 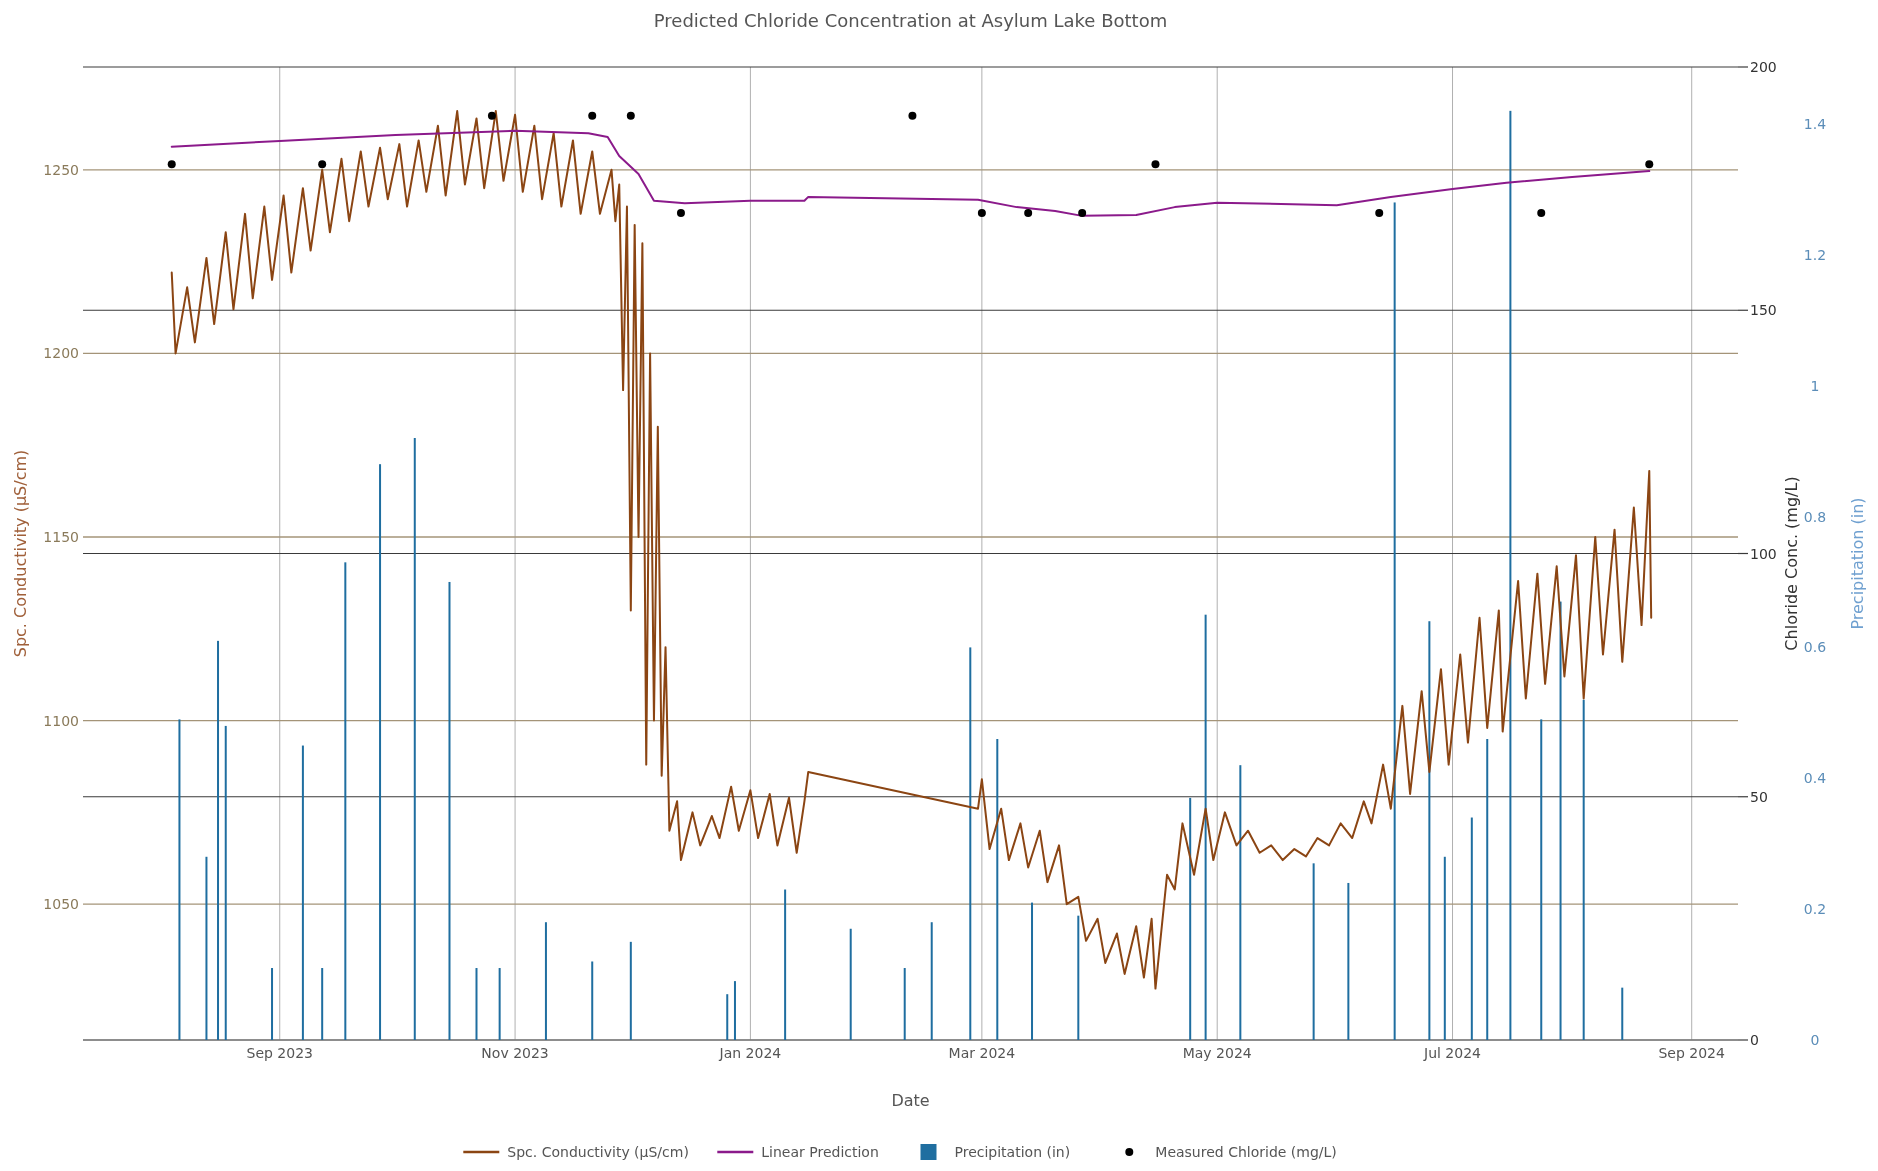 What do you see at coordinates (1815, 516) in the screenshot?
I see `y3-tick-label: 0.8` at bounding box center [1815, 516].